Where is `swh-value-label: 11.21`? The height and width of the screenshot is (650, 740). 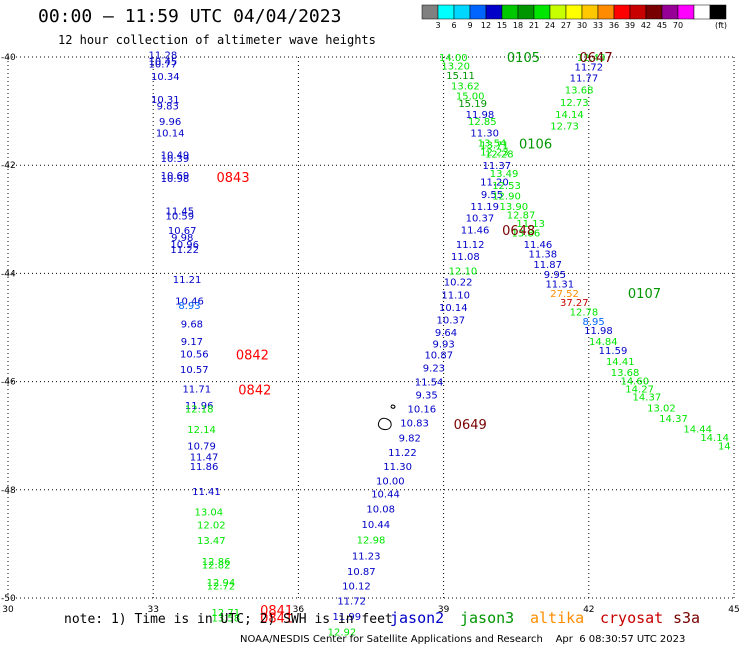
swh-value-label: 11.21 is located at coordinates (187, 280).